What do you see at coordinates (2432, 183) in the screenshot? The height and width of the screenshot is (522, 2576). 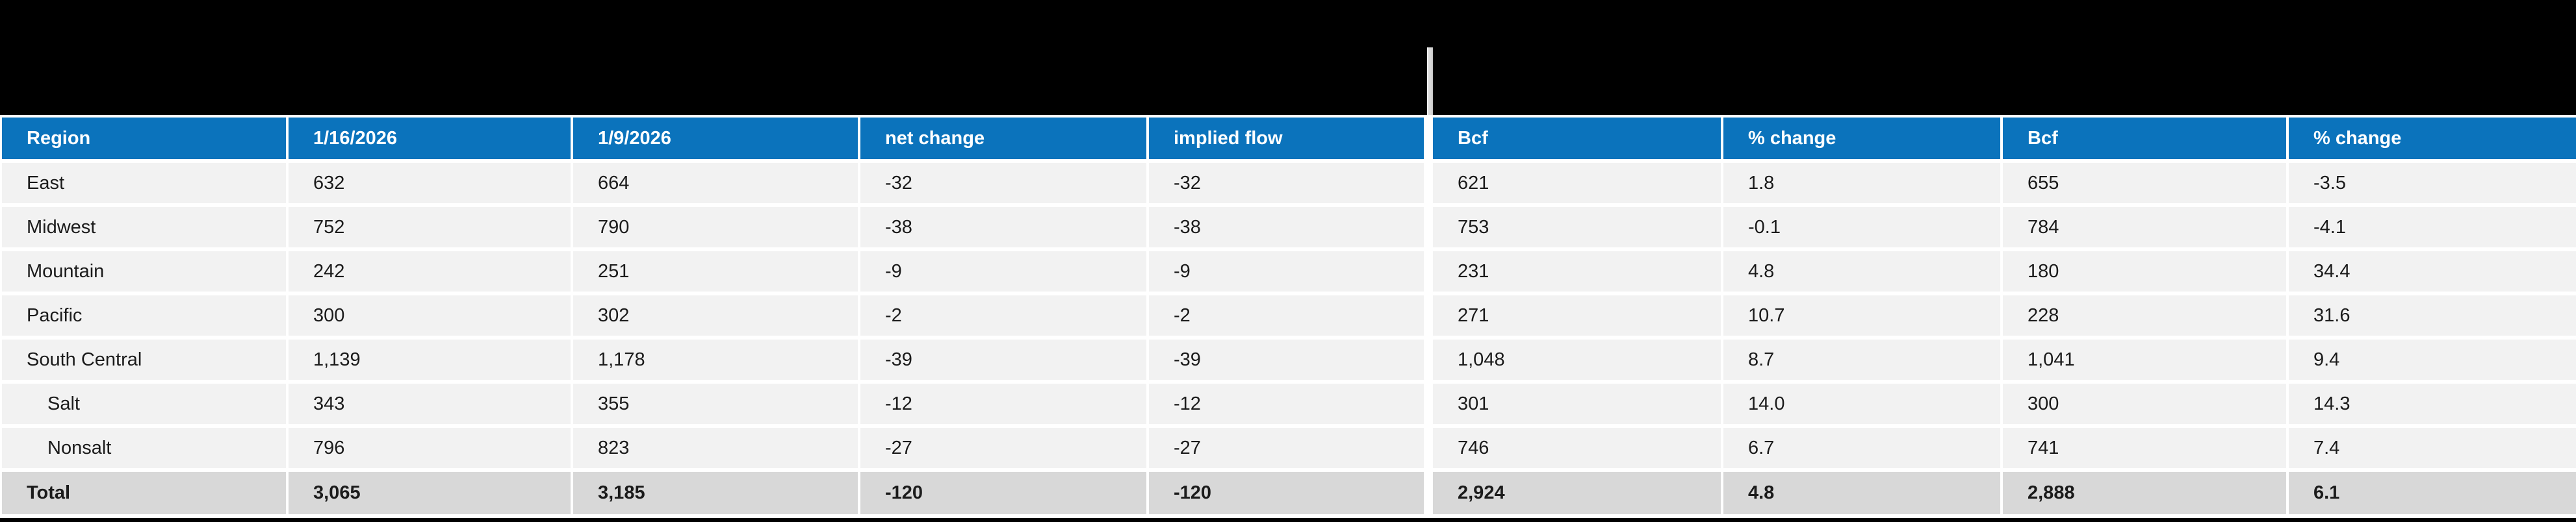 I see `cell: -3.5` at bounding box center [2432, 183].